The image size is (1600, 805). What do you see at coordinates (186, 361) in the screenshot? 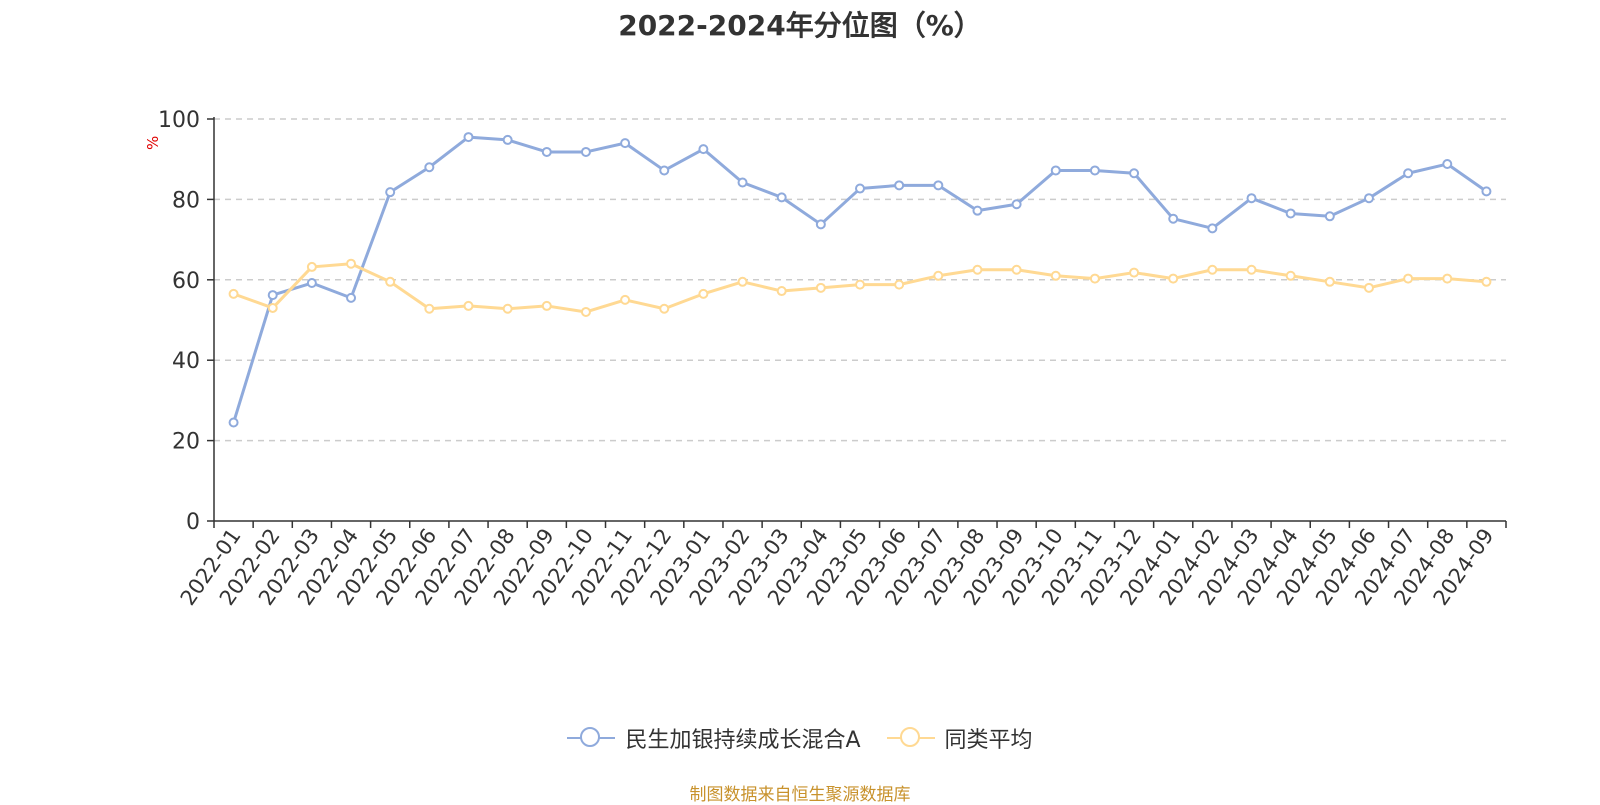
I see `y-tick-label: 40` at bounding box center [186, 361].